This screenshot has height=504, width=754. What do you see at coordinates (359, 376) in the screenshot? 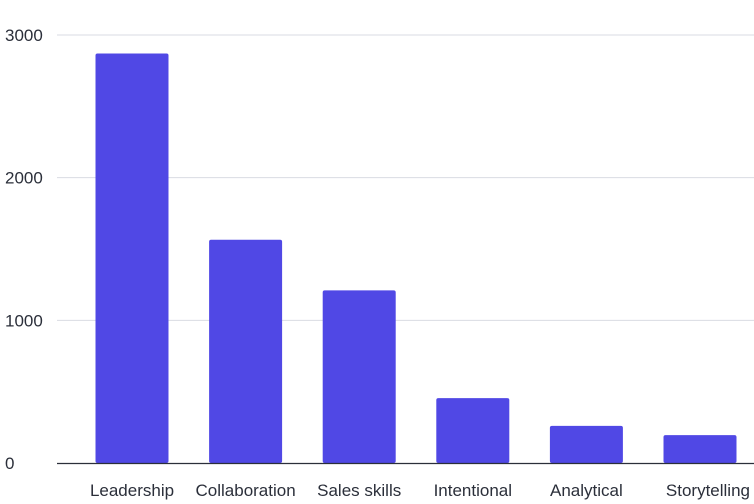
I see `bar-sales-skills` at bounding box center [359, 376].